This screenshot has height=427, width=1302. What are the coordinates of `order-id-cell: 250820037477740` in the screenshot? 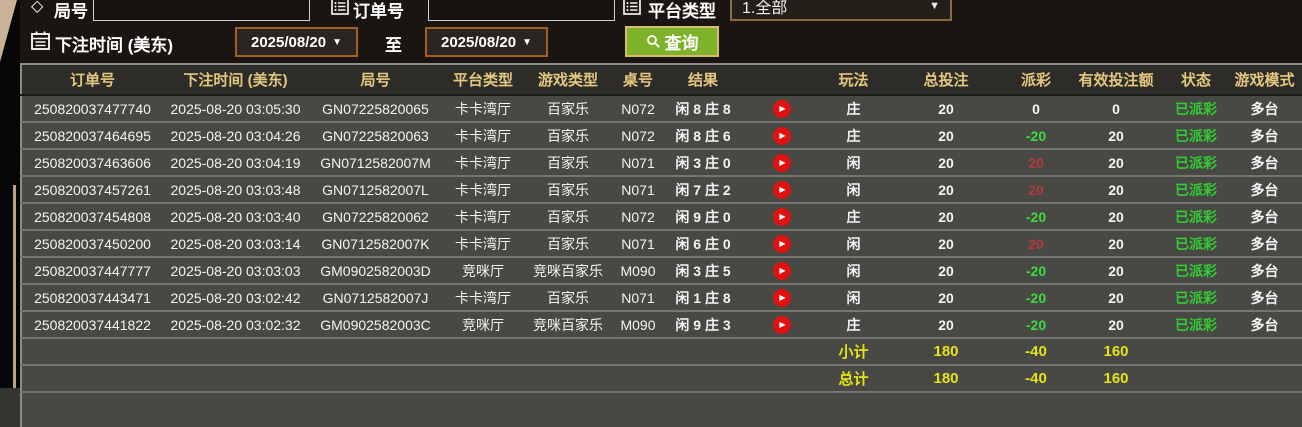 It's located at (92, 109).